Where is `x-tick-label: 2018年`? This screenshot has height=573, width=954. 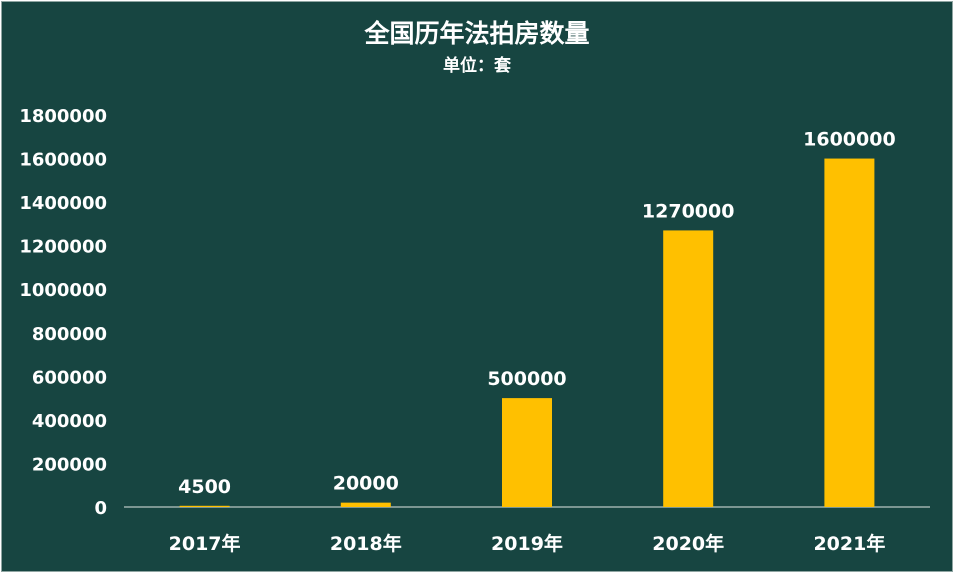 x-tick-label: 2018年 is located at coordinates (366, 543).